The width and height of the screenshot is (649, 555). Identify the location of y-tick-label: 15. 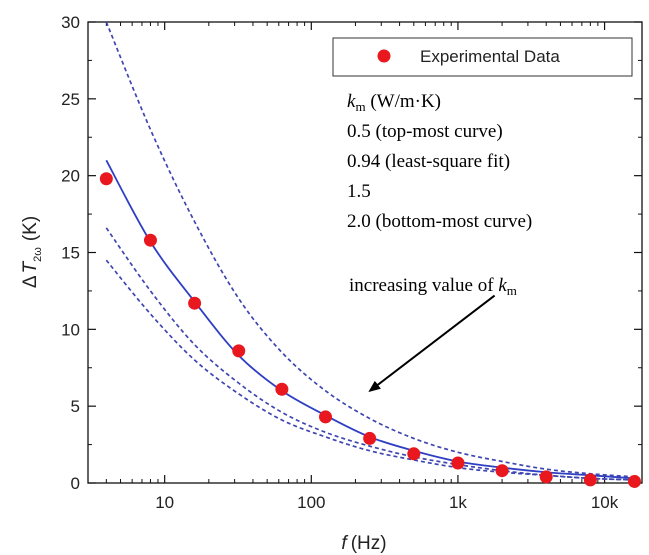
(70, 253).